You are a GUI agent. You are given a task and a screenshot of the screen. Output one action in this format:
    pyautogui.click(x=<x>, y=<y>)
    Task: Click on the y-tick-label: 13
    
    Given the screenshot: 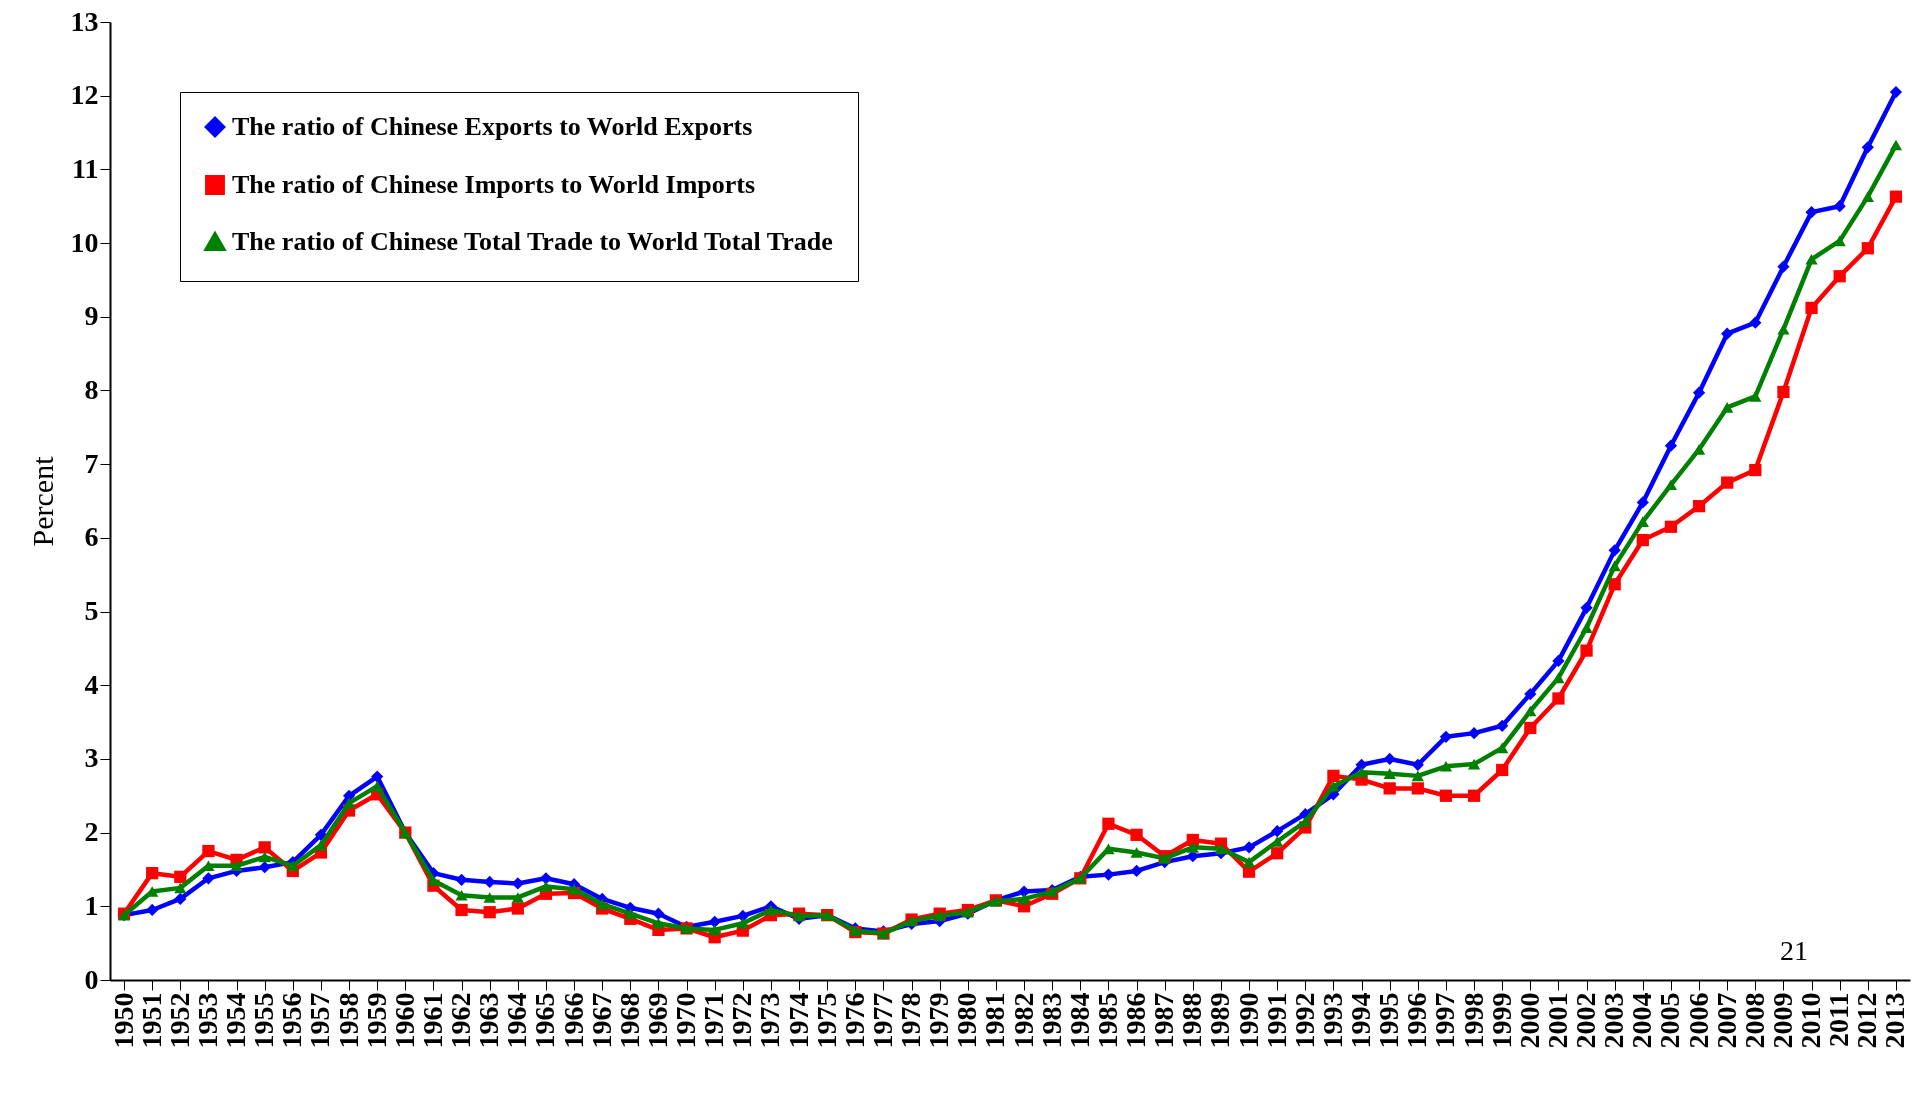 What is the action you would take?
    pyautogui.click(x=84, y=21)
    